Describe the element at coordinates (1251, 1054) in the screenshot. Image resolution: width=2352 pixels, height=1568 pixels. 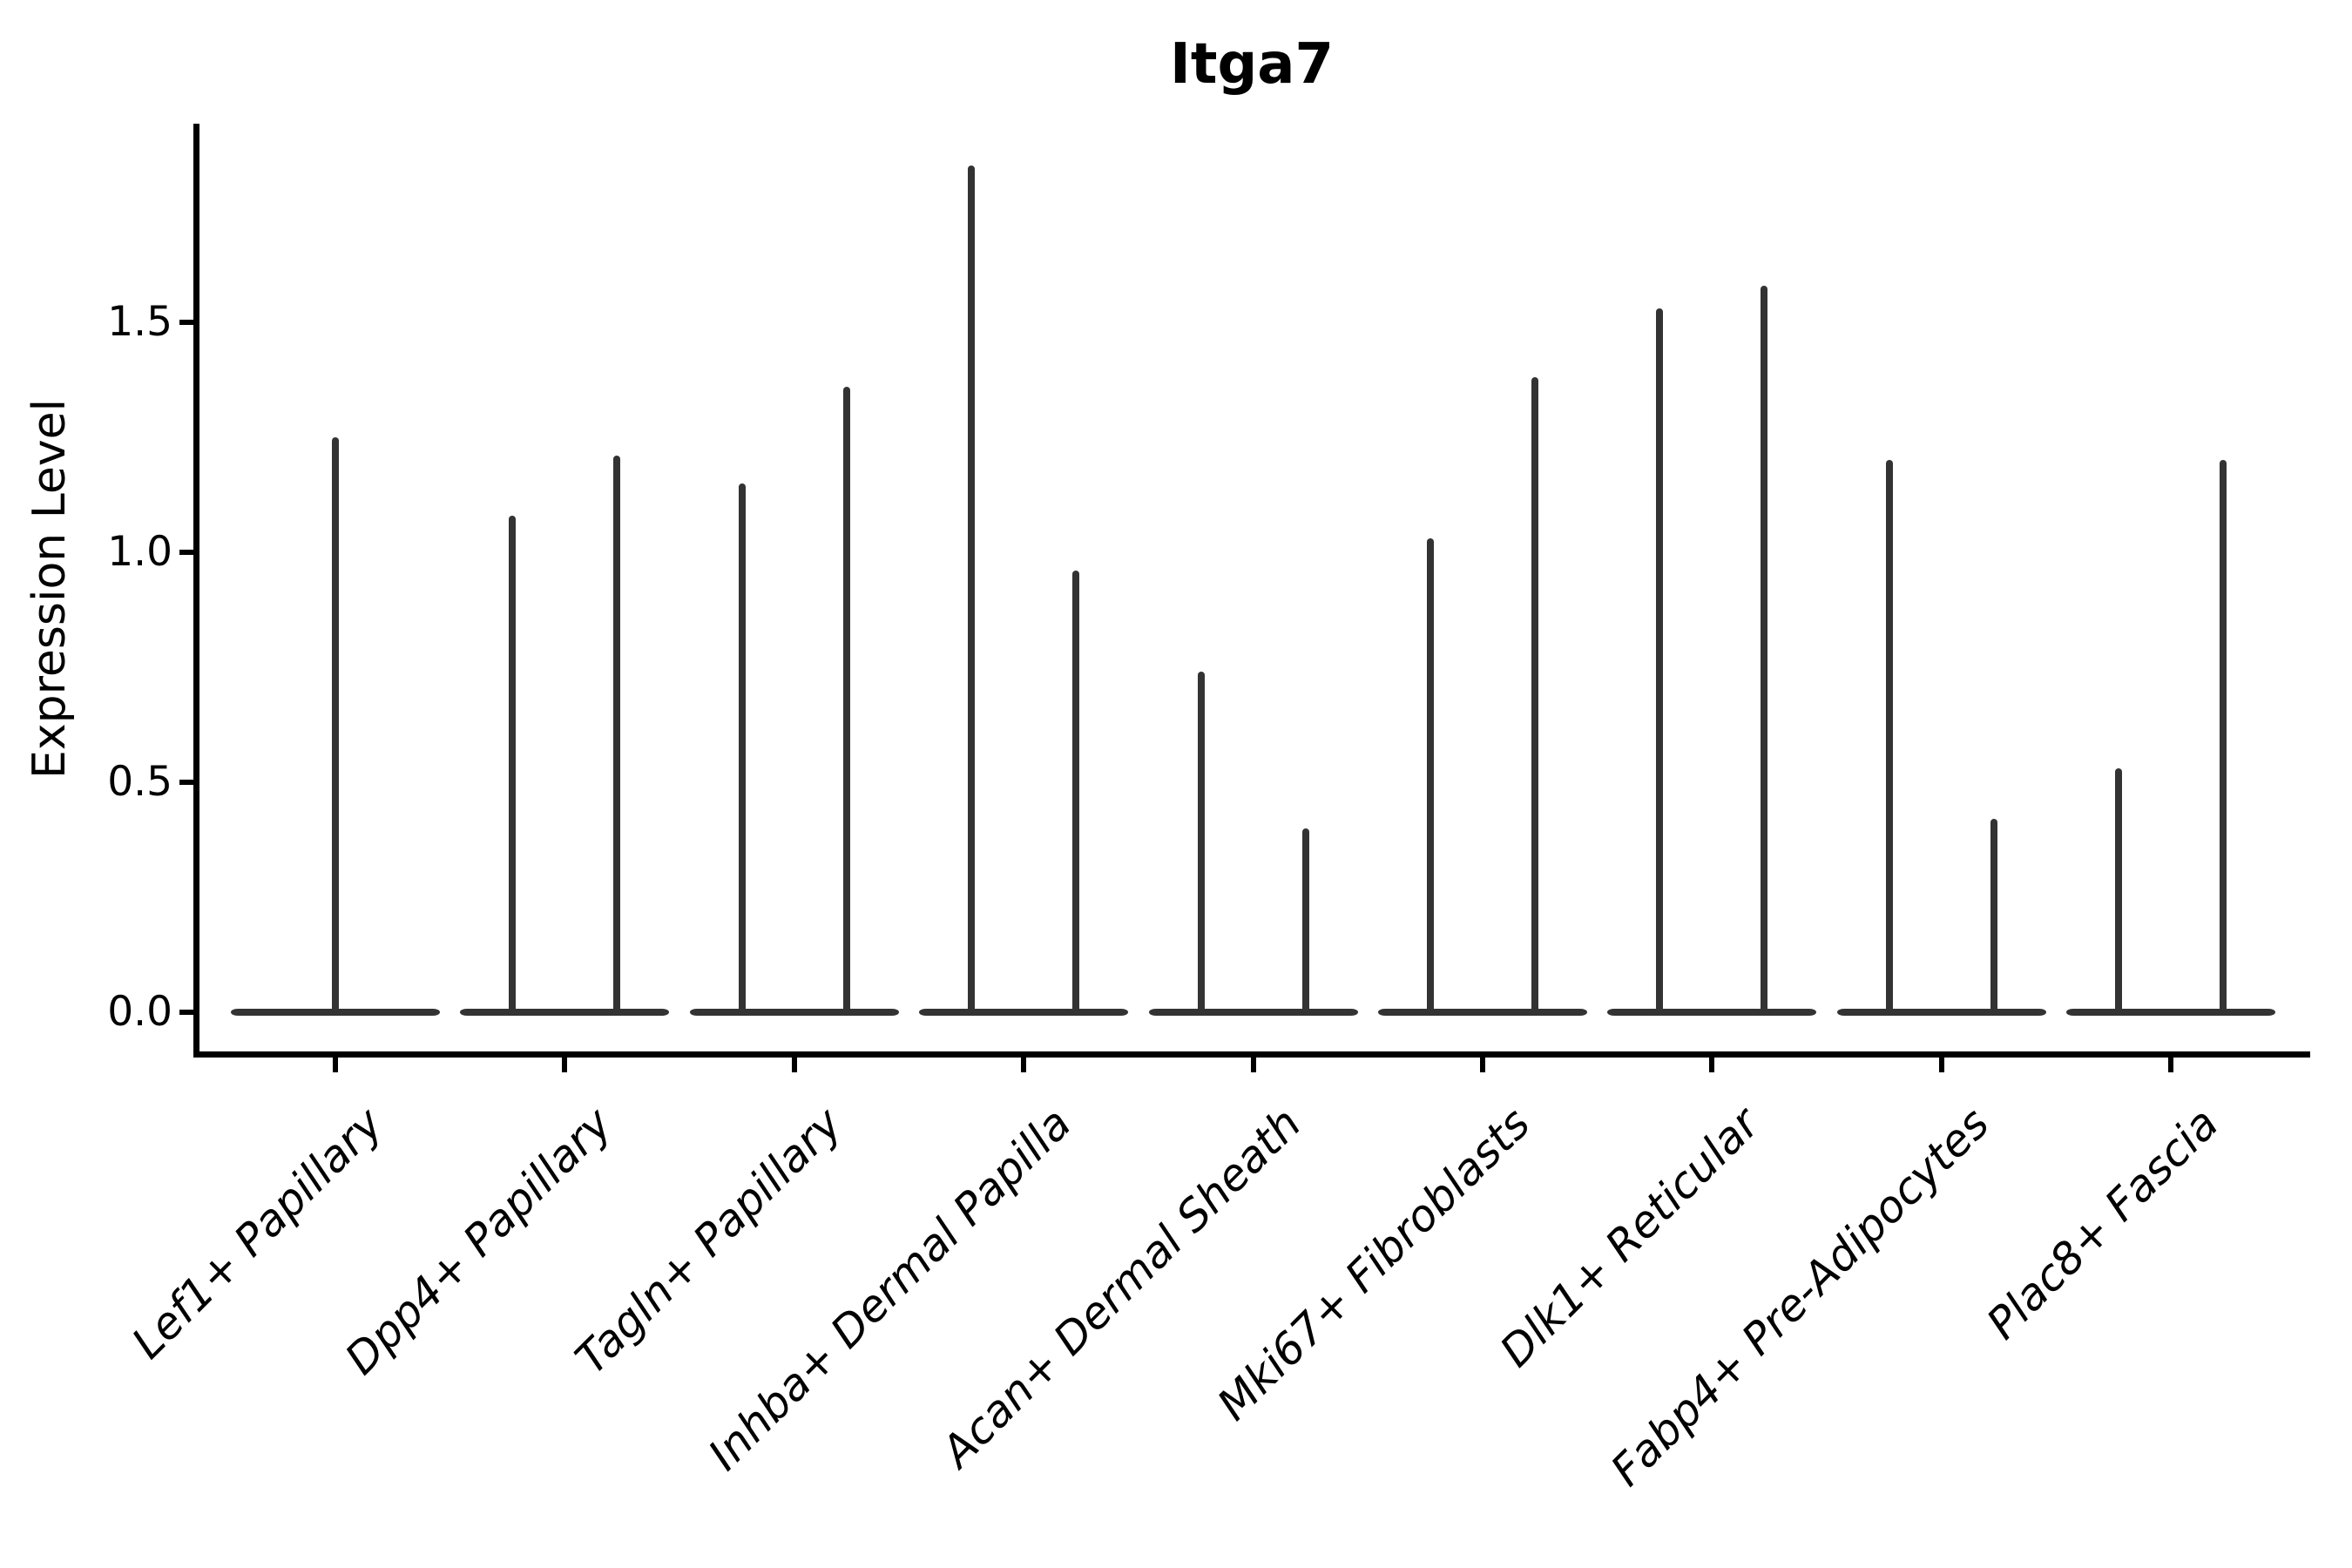
I see `x-axis-spine` at that location.